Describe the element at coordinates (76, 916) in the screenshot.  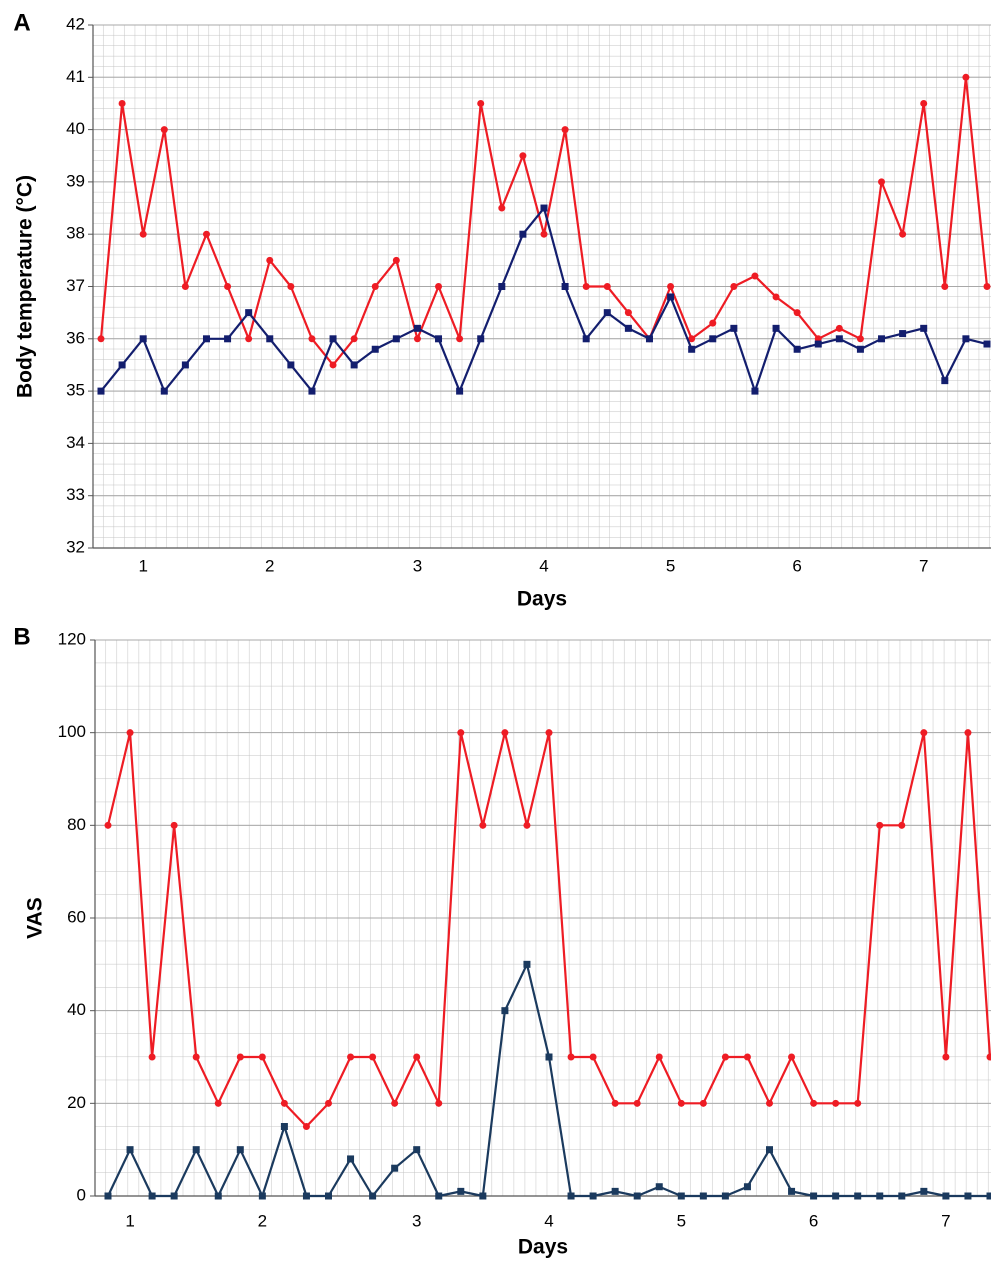
I see `y-tick-label: 60` at that location.